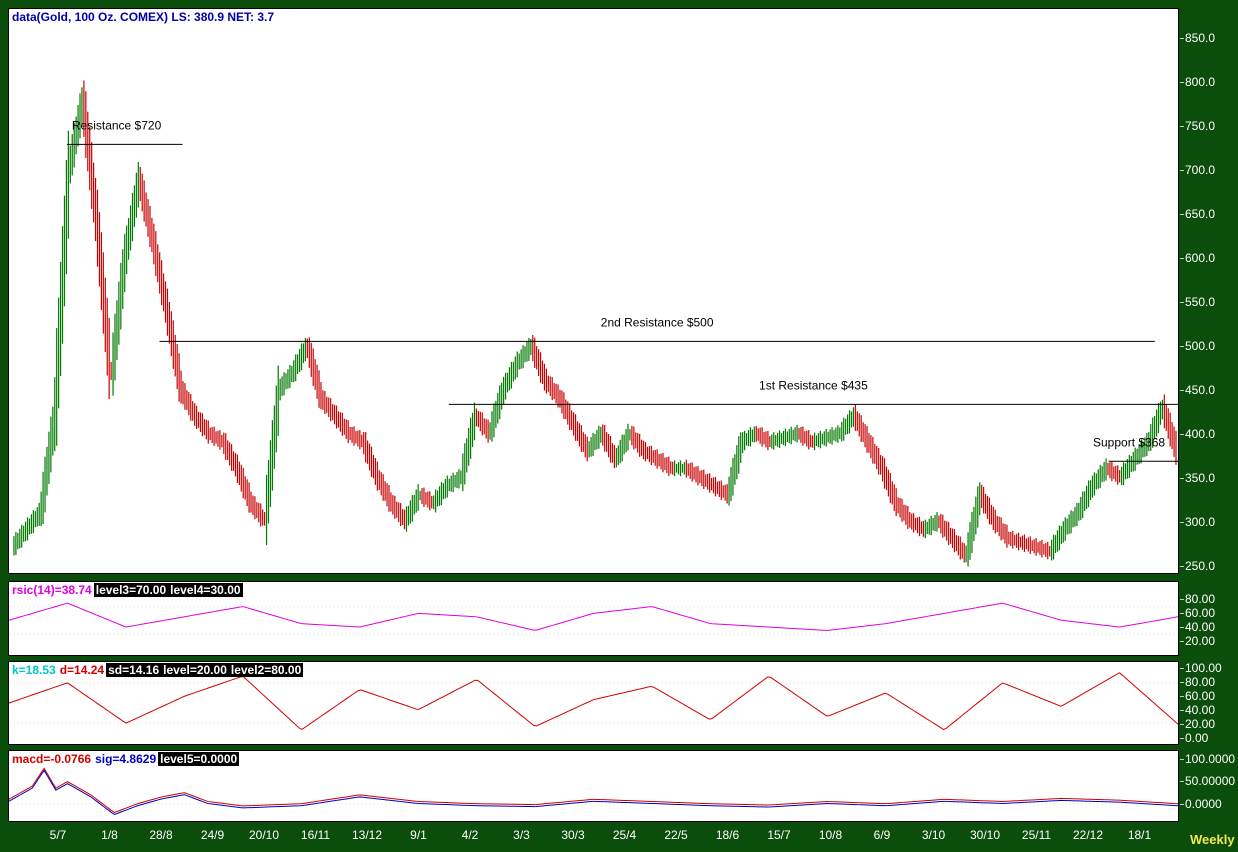 The width and height of the screenshot is (1238, 852). What do you see at coordinates (779, 835) in the screenshot?
I see `x-tick-label: 15/7` at bounding box center [779, 835].